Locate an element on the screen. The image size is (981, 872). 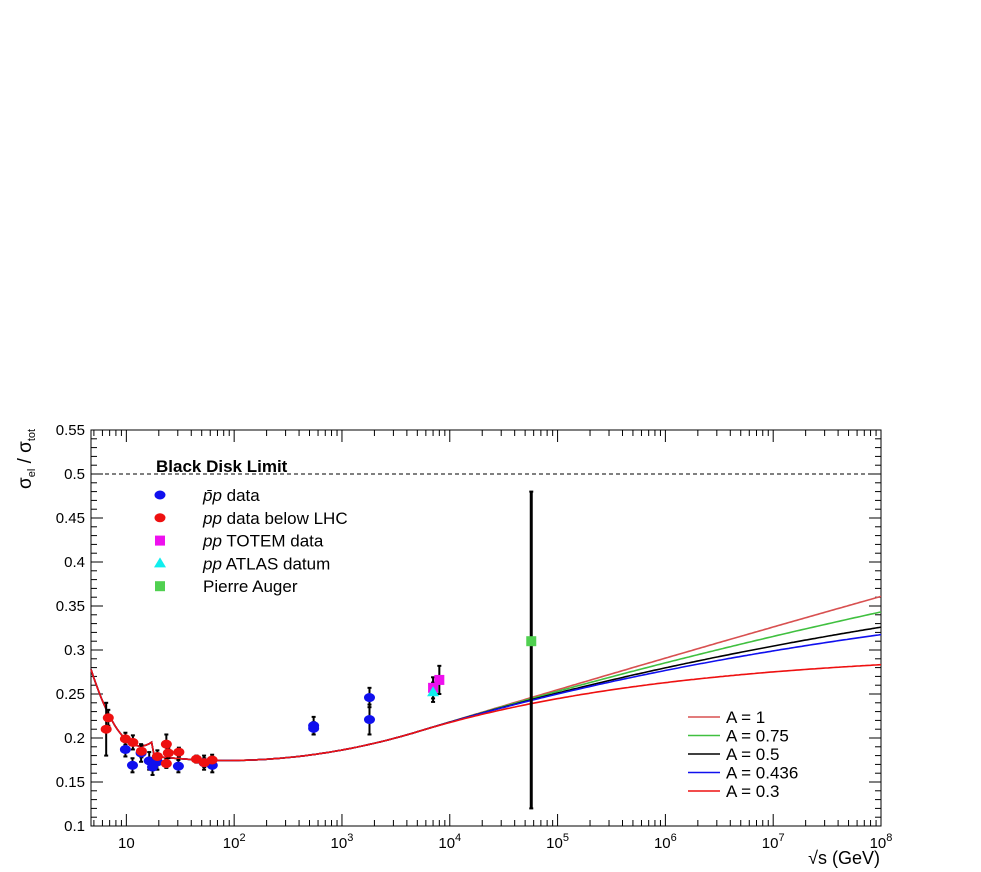
legend-label: Pierre Auger is located at coordinates (250, 586).